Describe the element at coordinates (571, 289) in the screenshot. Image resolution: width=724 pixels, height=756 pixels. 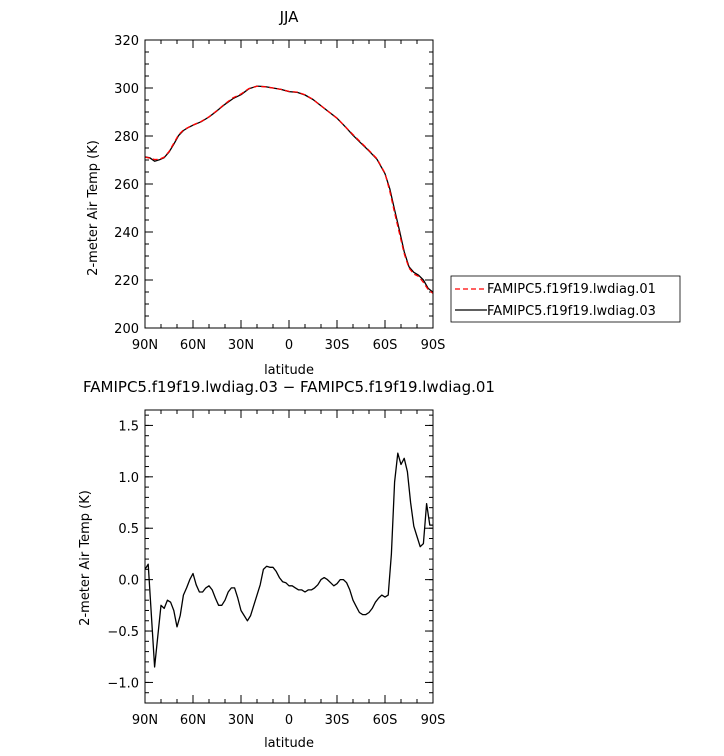
I see `legend-label-series-01: FAMIPC5.f19f19.lwdiag.01` at that location.